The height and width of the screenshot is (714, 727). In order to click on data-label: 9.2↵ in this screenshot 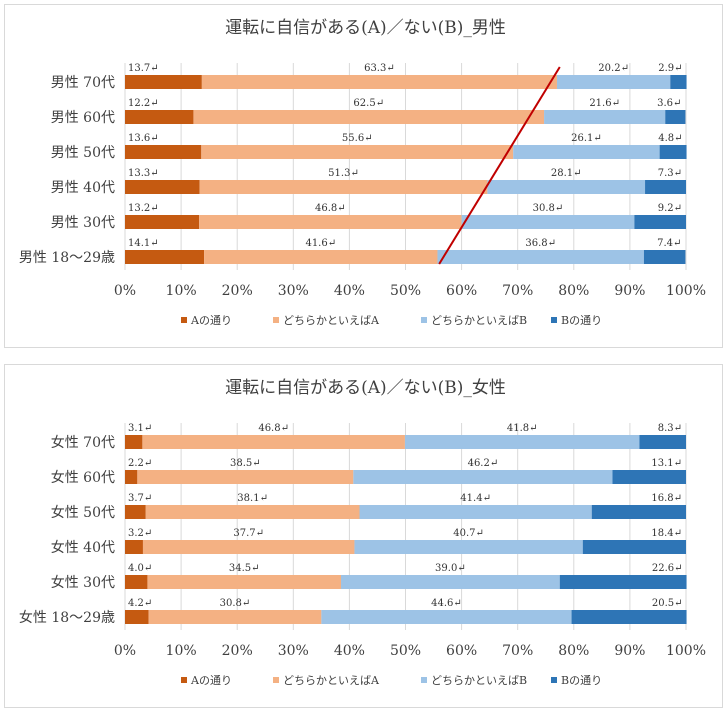, I will do `click(670, 208)`.